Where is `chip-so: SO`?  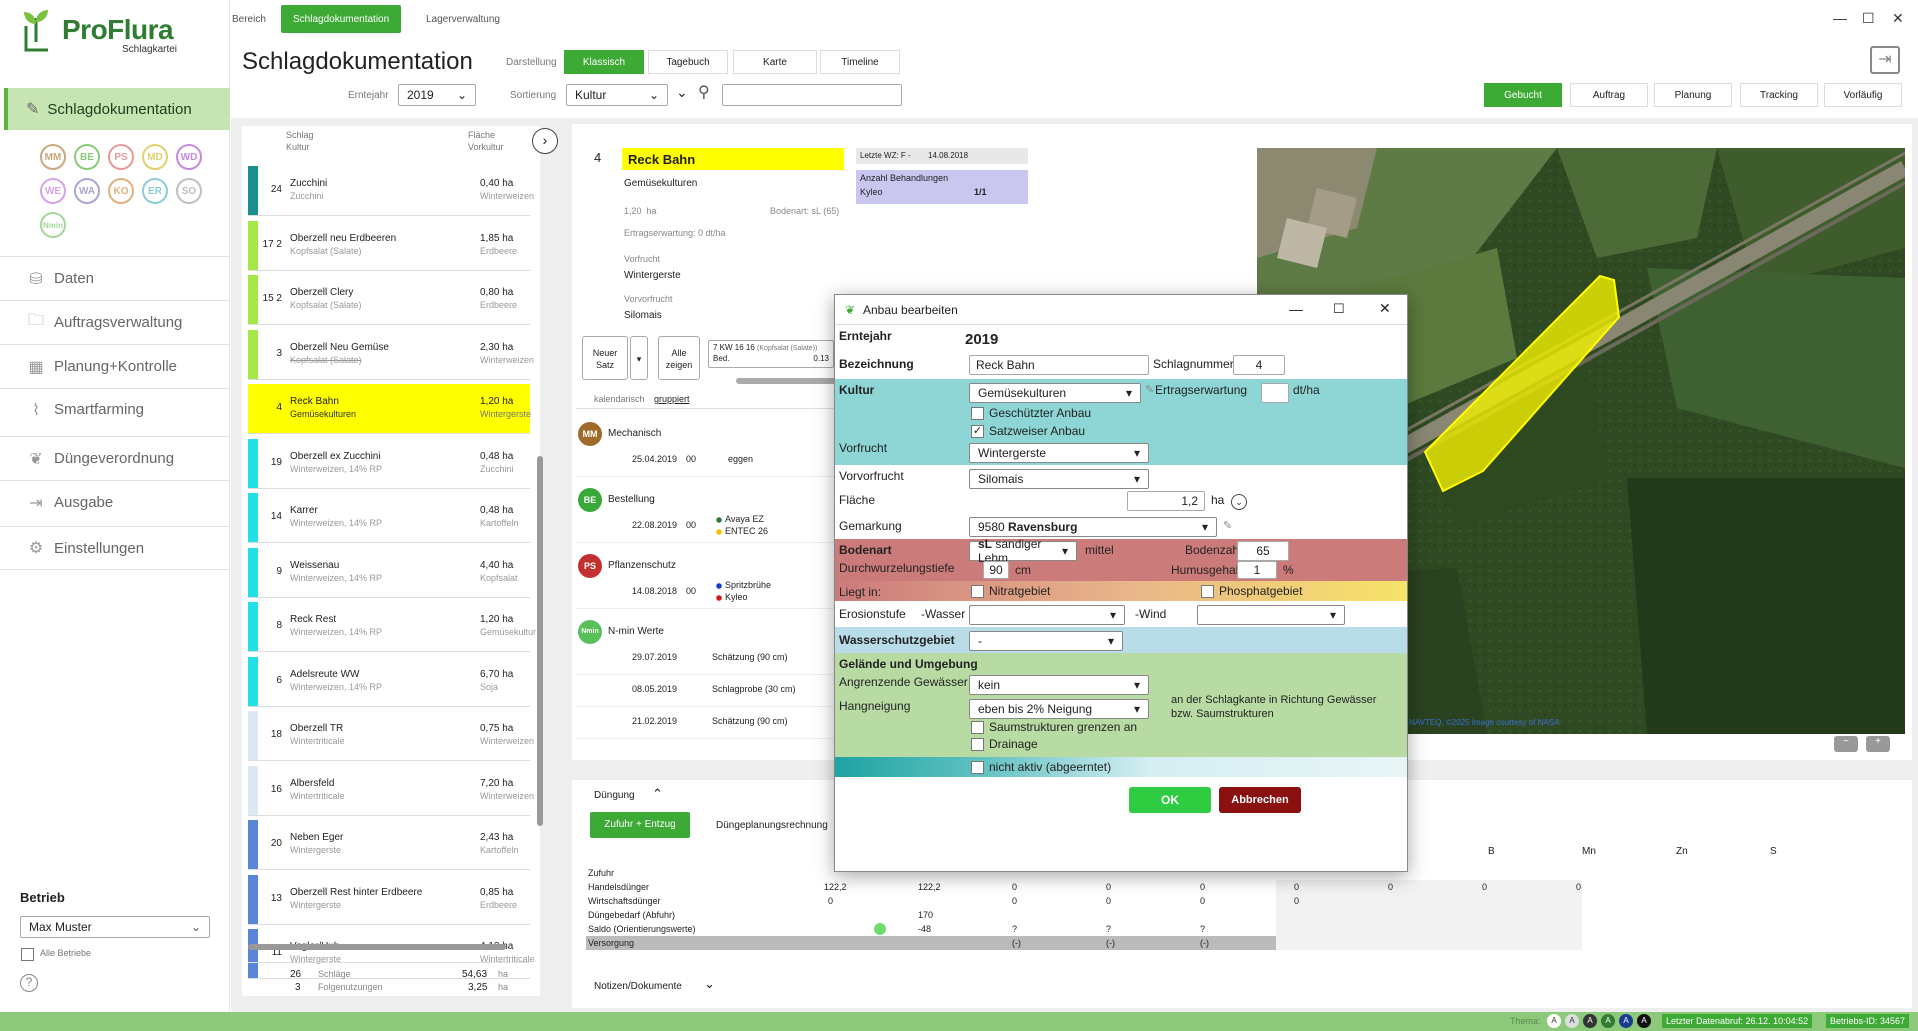 chip-so: SO is located at coordinates (189, 191).